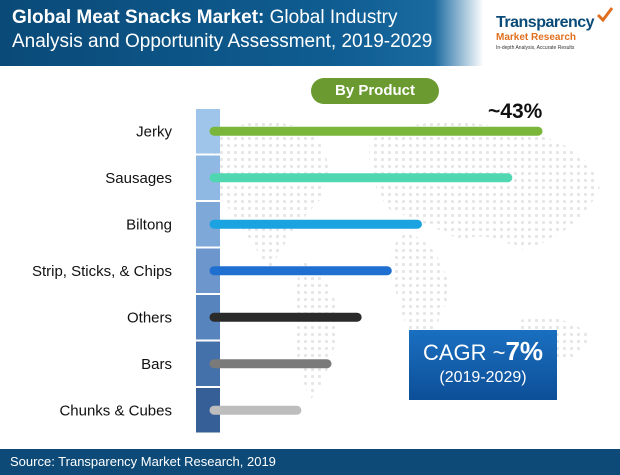 The width and height of the screenshot is (620, 475). I want to click on top-share-label: ~43%, so click(515, 111).